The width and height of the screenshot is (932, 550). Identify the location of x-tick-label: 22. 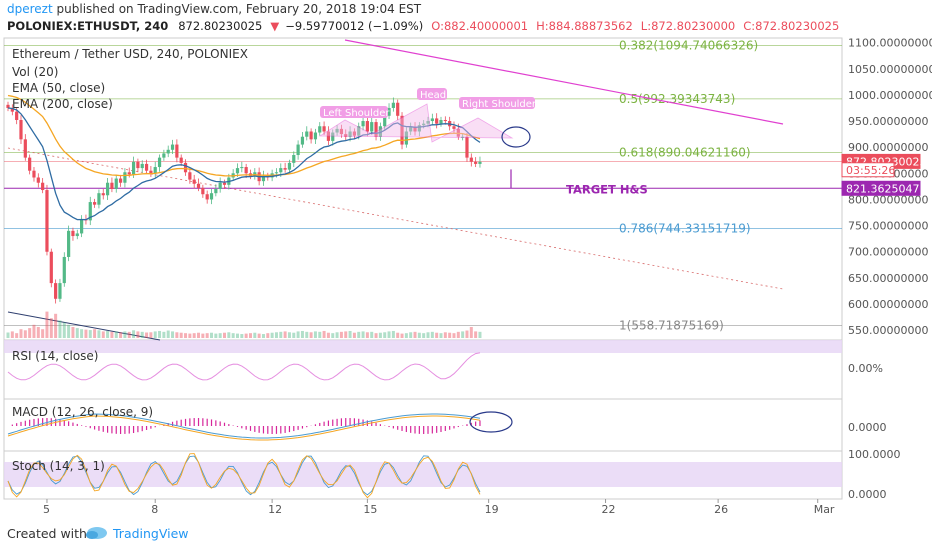
(609, 509).